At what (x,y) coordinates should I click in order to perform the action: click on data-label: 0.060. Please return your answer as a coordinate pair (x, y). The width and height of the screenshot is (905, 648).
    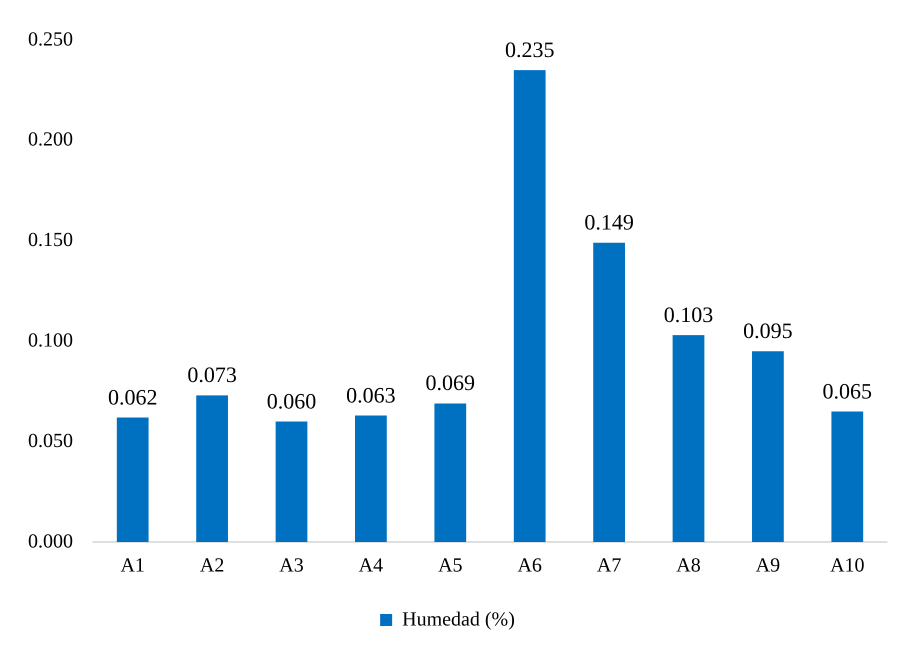
    Looking at the image, I should click on (291, 401).